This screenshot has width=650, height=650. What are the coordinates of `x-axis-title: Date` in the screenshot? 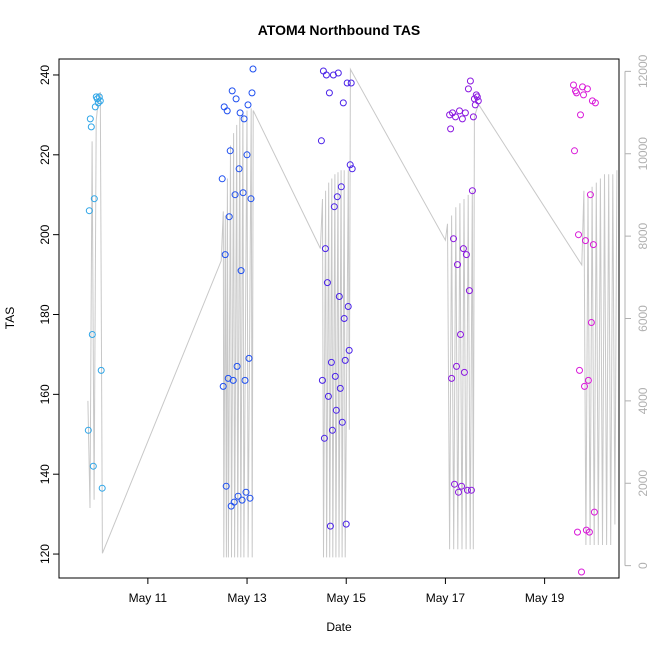 It's located at (339, 627).